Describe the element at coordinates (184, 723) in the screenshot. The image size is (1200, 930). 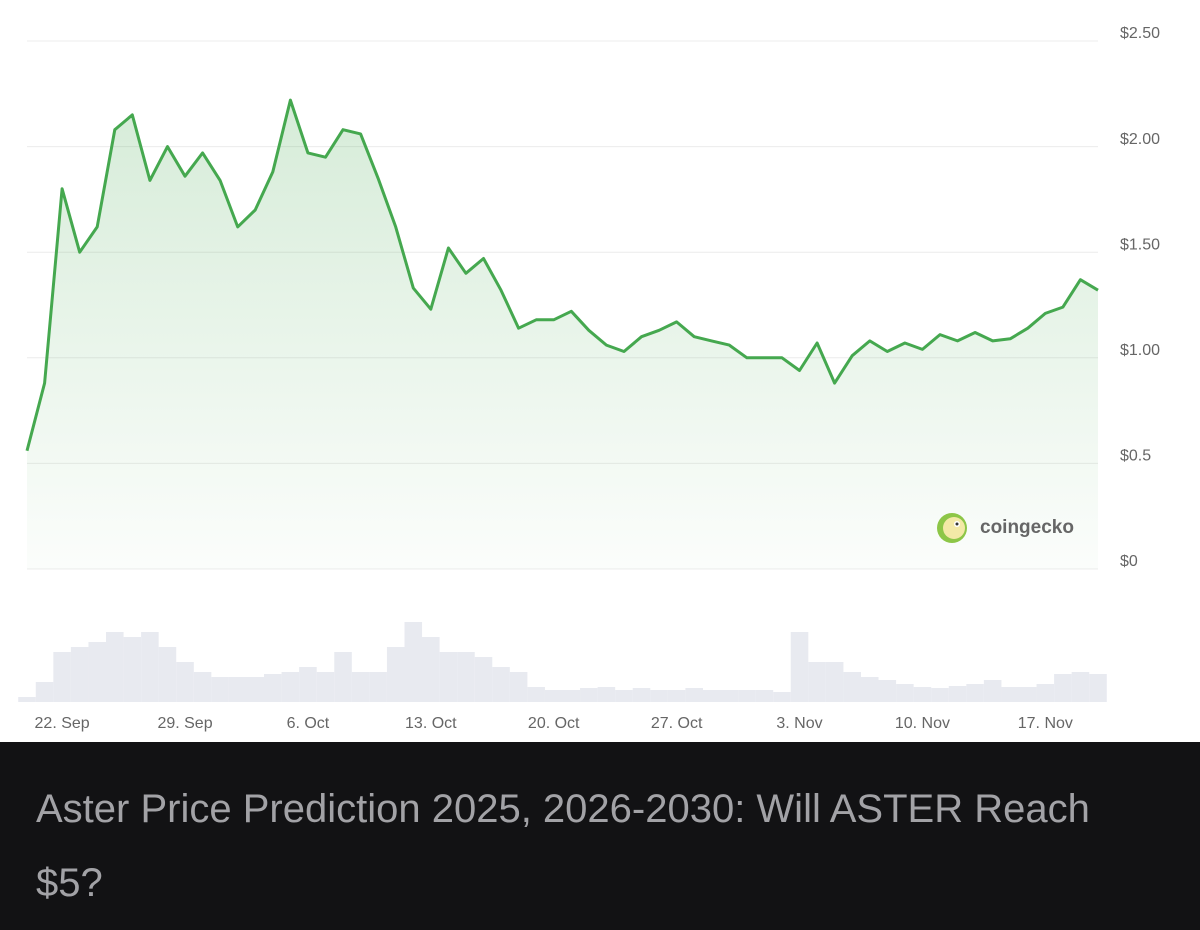
I see `x-tick-label: 29. Sep` at that location.